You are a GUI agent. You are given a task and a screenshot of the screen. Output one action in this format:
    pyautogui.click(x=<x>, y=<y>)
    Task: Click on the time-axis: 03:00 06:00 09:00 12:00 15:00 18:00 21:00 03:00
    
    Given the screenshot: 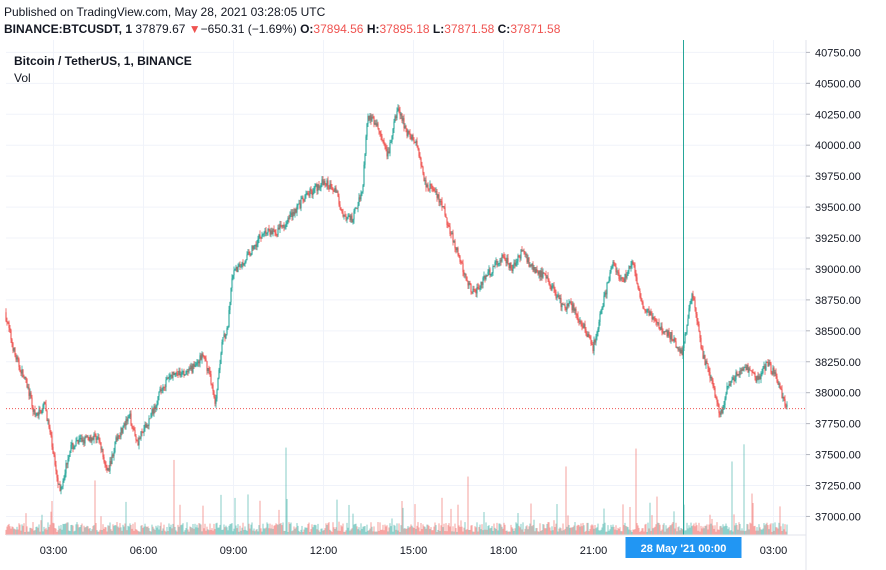 What is the action you would take?
    pyautogui.click(x=406, y=545)
    